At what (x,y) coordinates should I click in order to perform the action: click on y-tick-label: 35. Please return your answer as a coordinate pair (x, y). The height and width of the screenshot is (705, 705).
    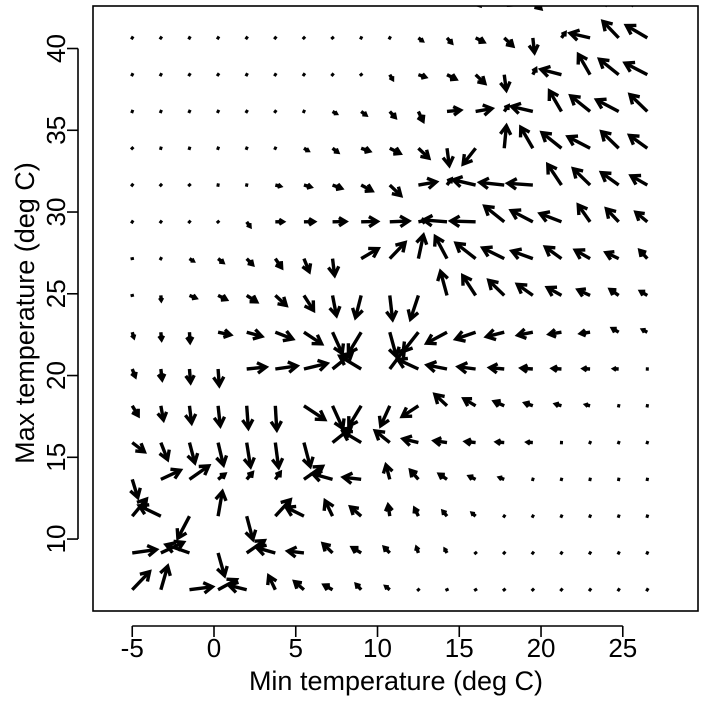
    Looking at the image, I should click on (56, 130).